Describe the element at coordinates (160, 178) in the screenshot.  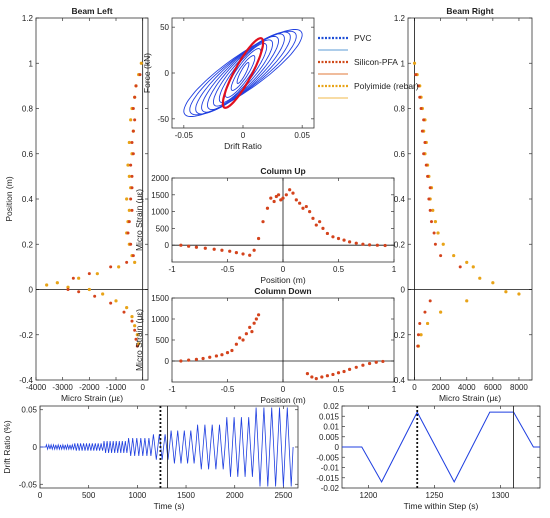
I see `y-tick-label: 2000` at that location.